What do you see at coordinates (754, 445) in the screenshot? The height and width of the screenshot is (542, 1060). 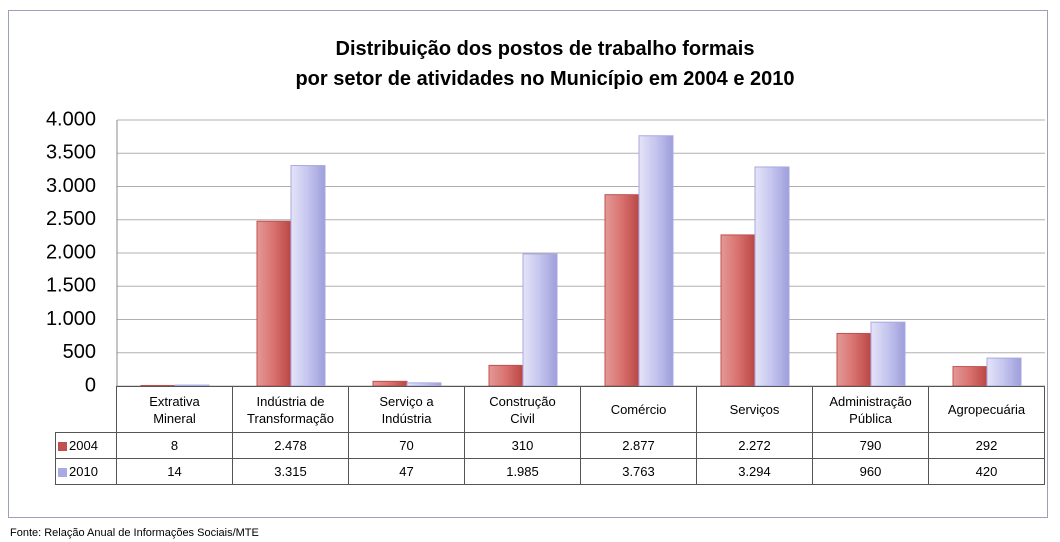 I see `data-label: 2.272` at bounding box center [754, 445].